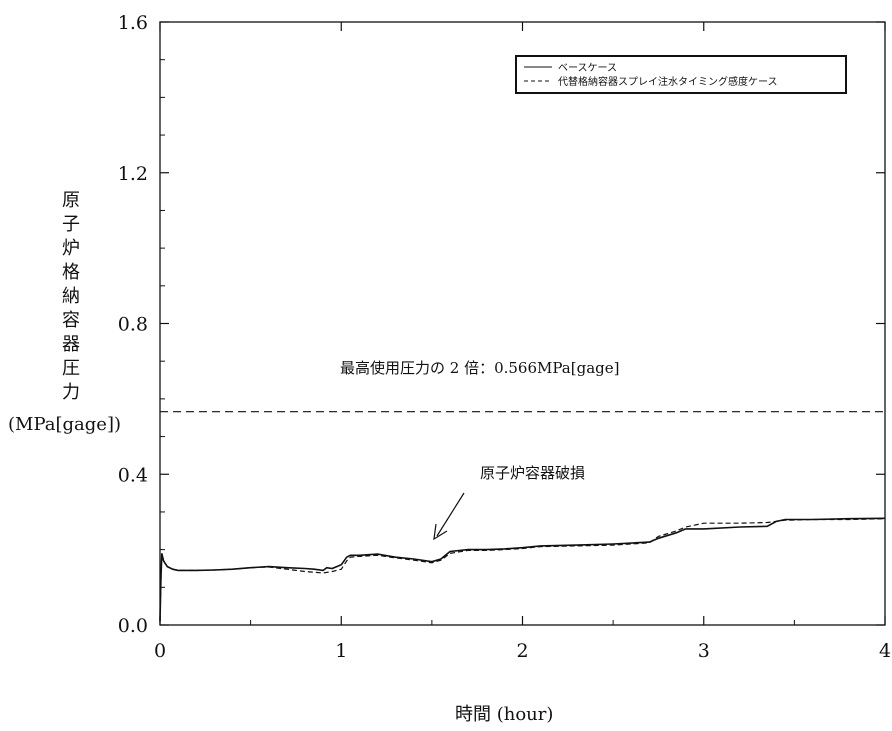 This screenshot has height=731, width=892. What do you see at coordinates (133, 325) in the screenshot?
I see `y-tick-label: 0.8` at bounding box center [133, 325].